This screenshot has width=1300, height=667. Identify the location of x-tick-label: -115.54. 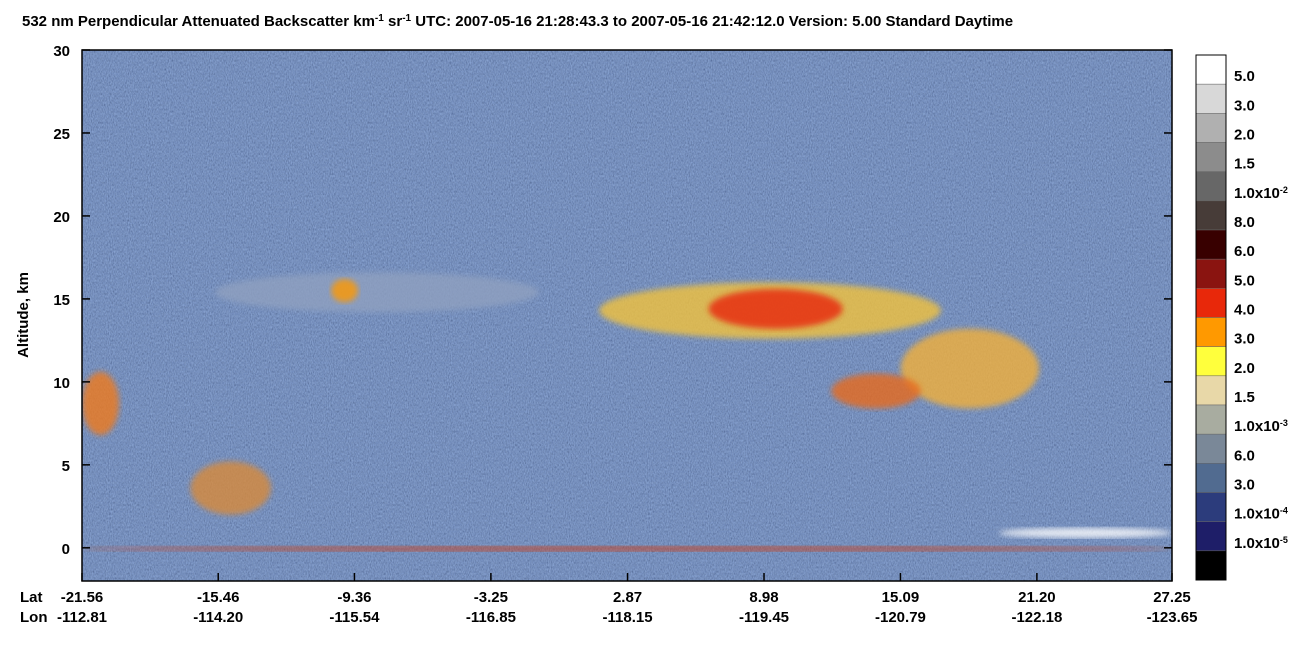
(354, 617).